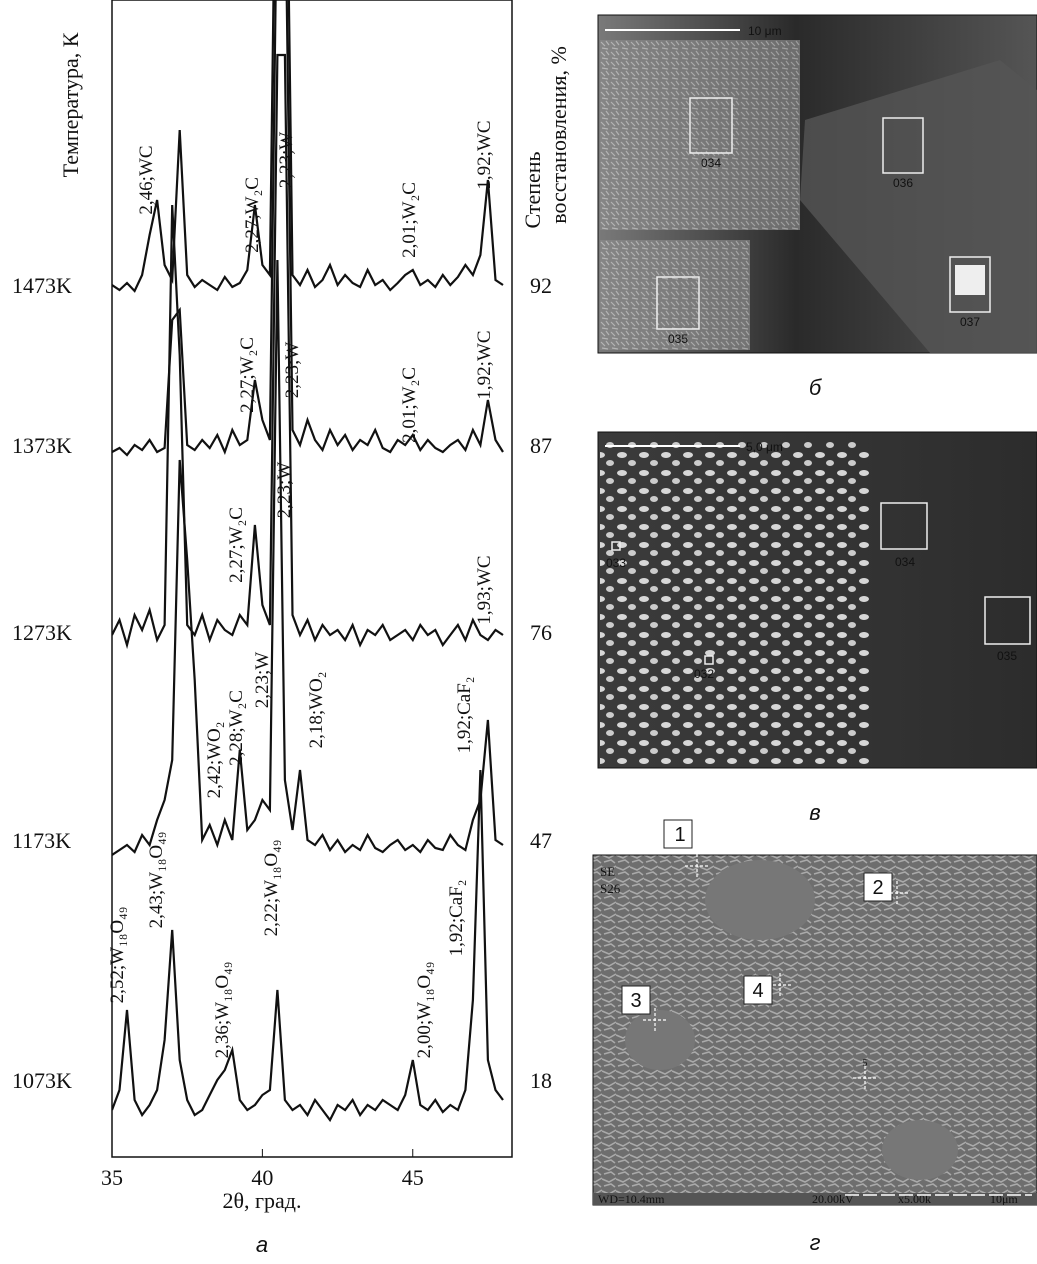 Image resolution: width=1037 pixels, height=1264 pixels. I want to click on panel-caption: г, so click(815, 1242).